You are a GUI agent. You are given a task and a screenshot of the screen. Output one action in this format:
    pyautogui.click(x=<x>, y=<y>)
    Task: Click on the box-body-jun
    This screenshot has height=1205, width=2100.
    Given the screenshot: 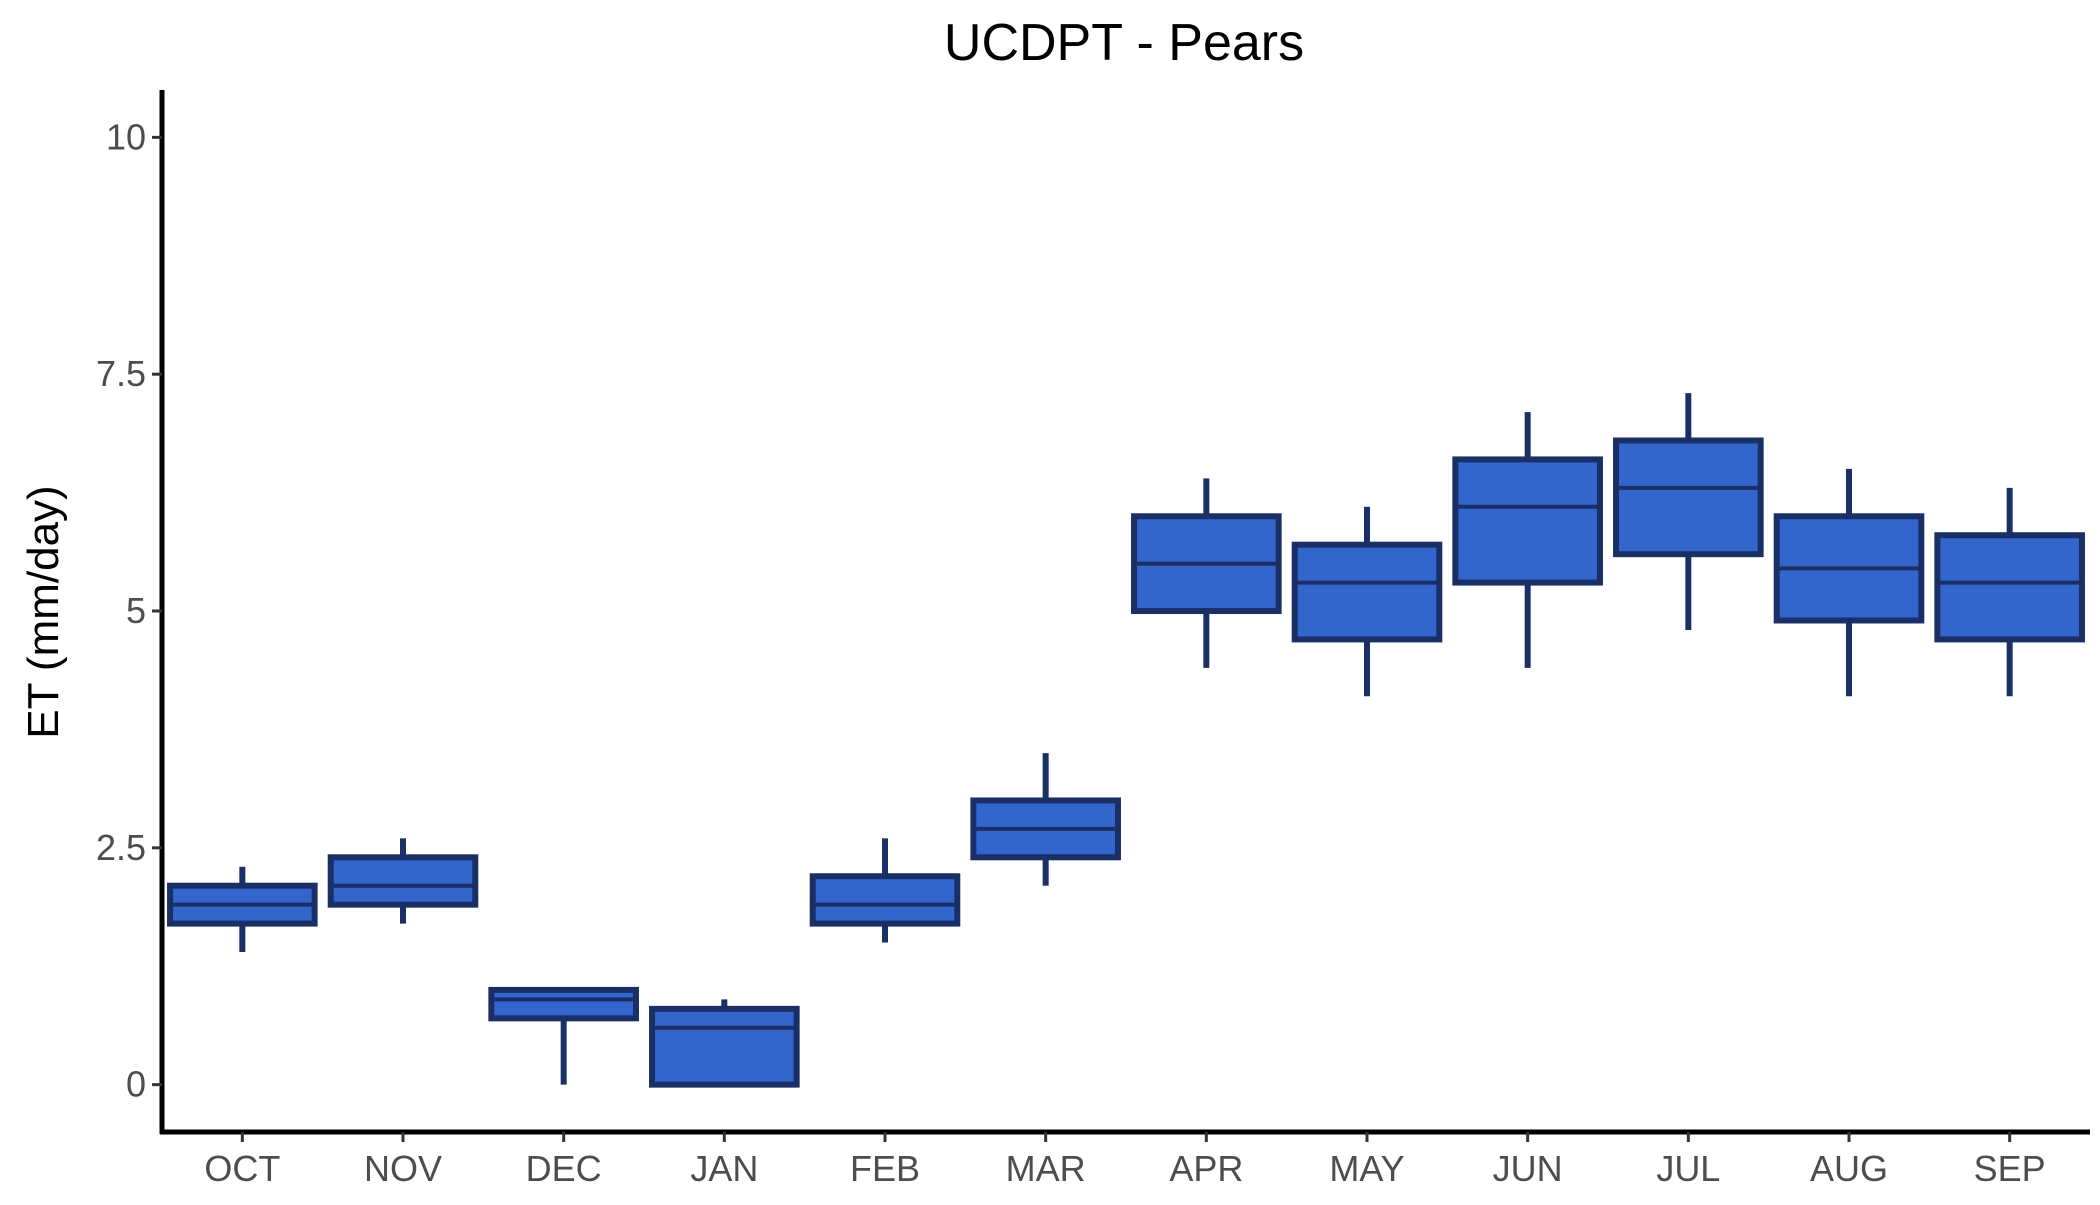 What is the action you would take?
    pyautogui.click(x=1527, y=521)
    